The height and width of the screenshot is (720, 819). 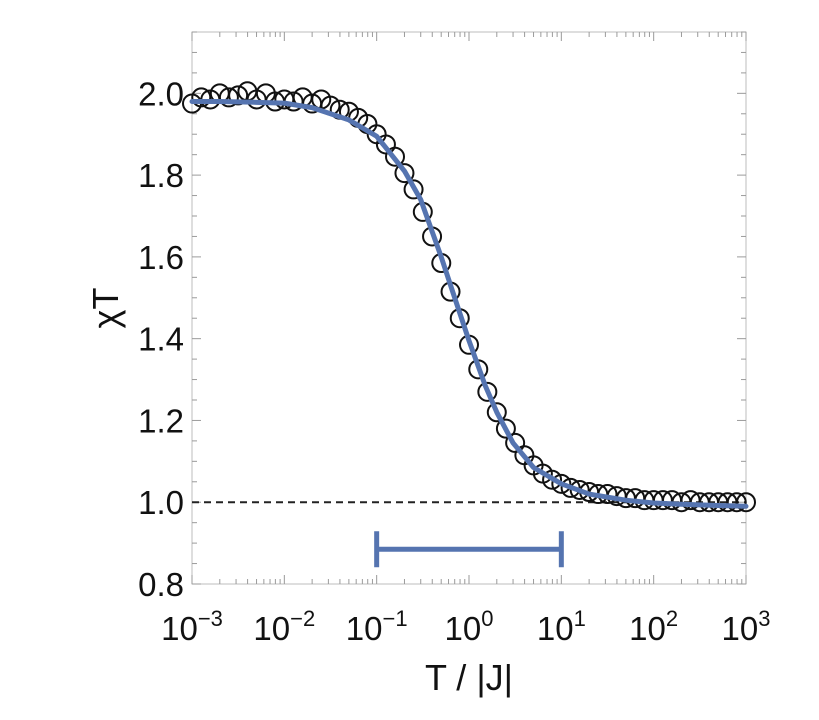 What do you see at coordinates (161, 93) in the screenshot?
I see `y-tick-label: 2.0` at bounding box center [161, 93].